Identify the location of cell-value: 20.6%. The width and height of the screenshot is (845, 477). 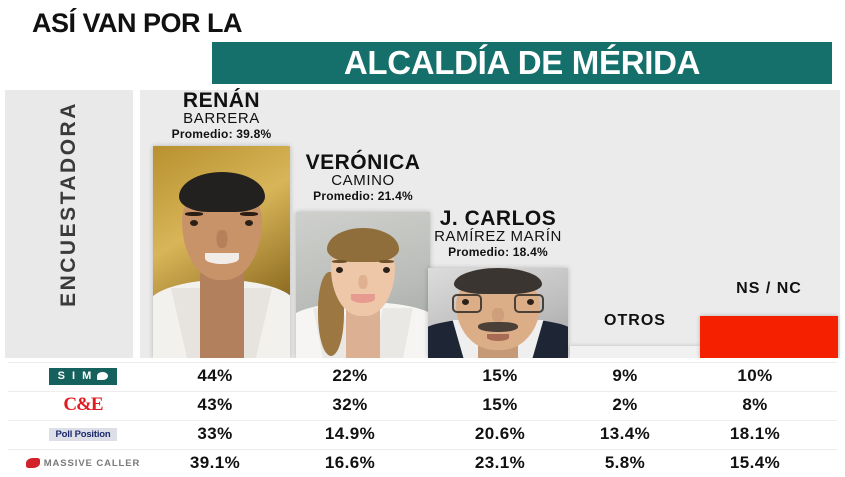
(500, 433).